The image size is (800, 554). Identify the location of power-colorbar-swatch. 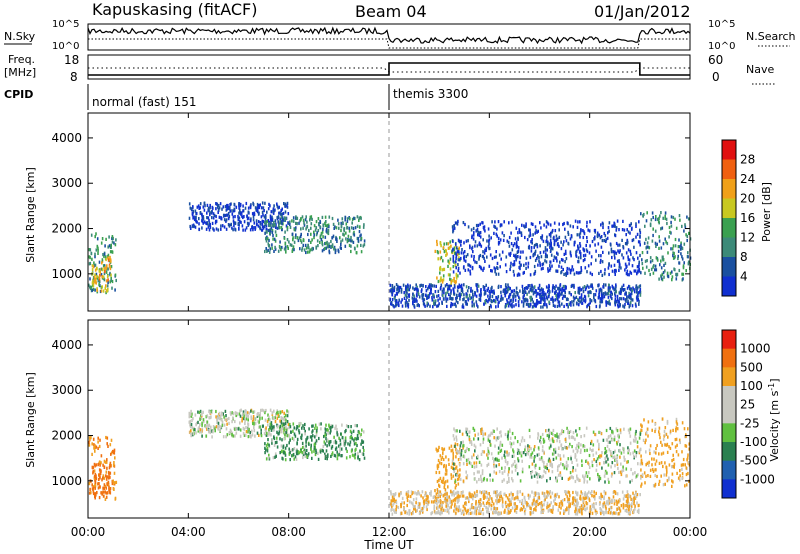
(729, 267).